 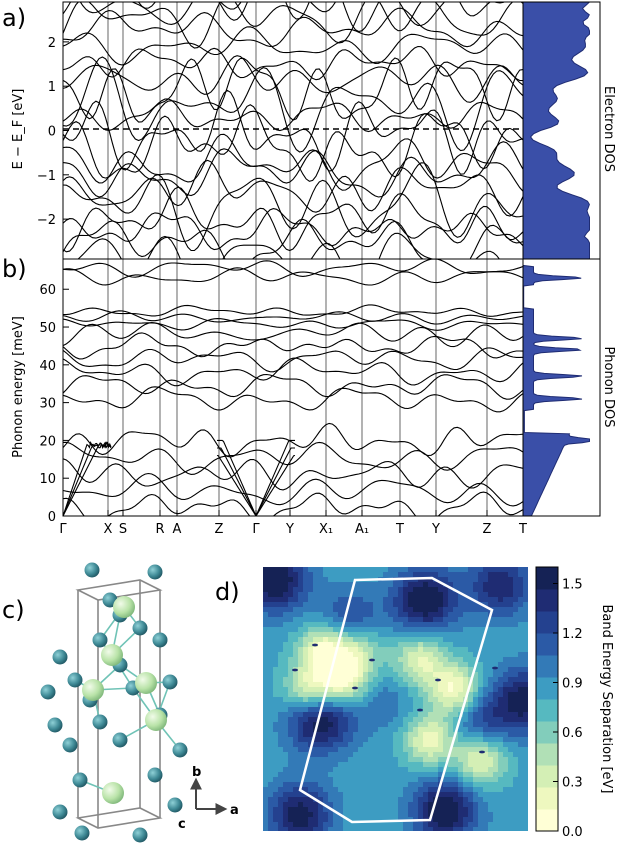 What do you see at coordinates (47, 328) in the screenshot?
I see `phonon-y-tick-label: 50` at bounding box center [47, 328].